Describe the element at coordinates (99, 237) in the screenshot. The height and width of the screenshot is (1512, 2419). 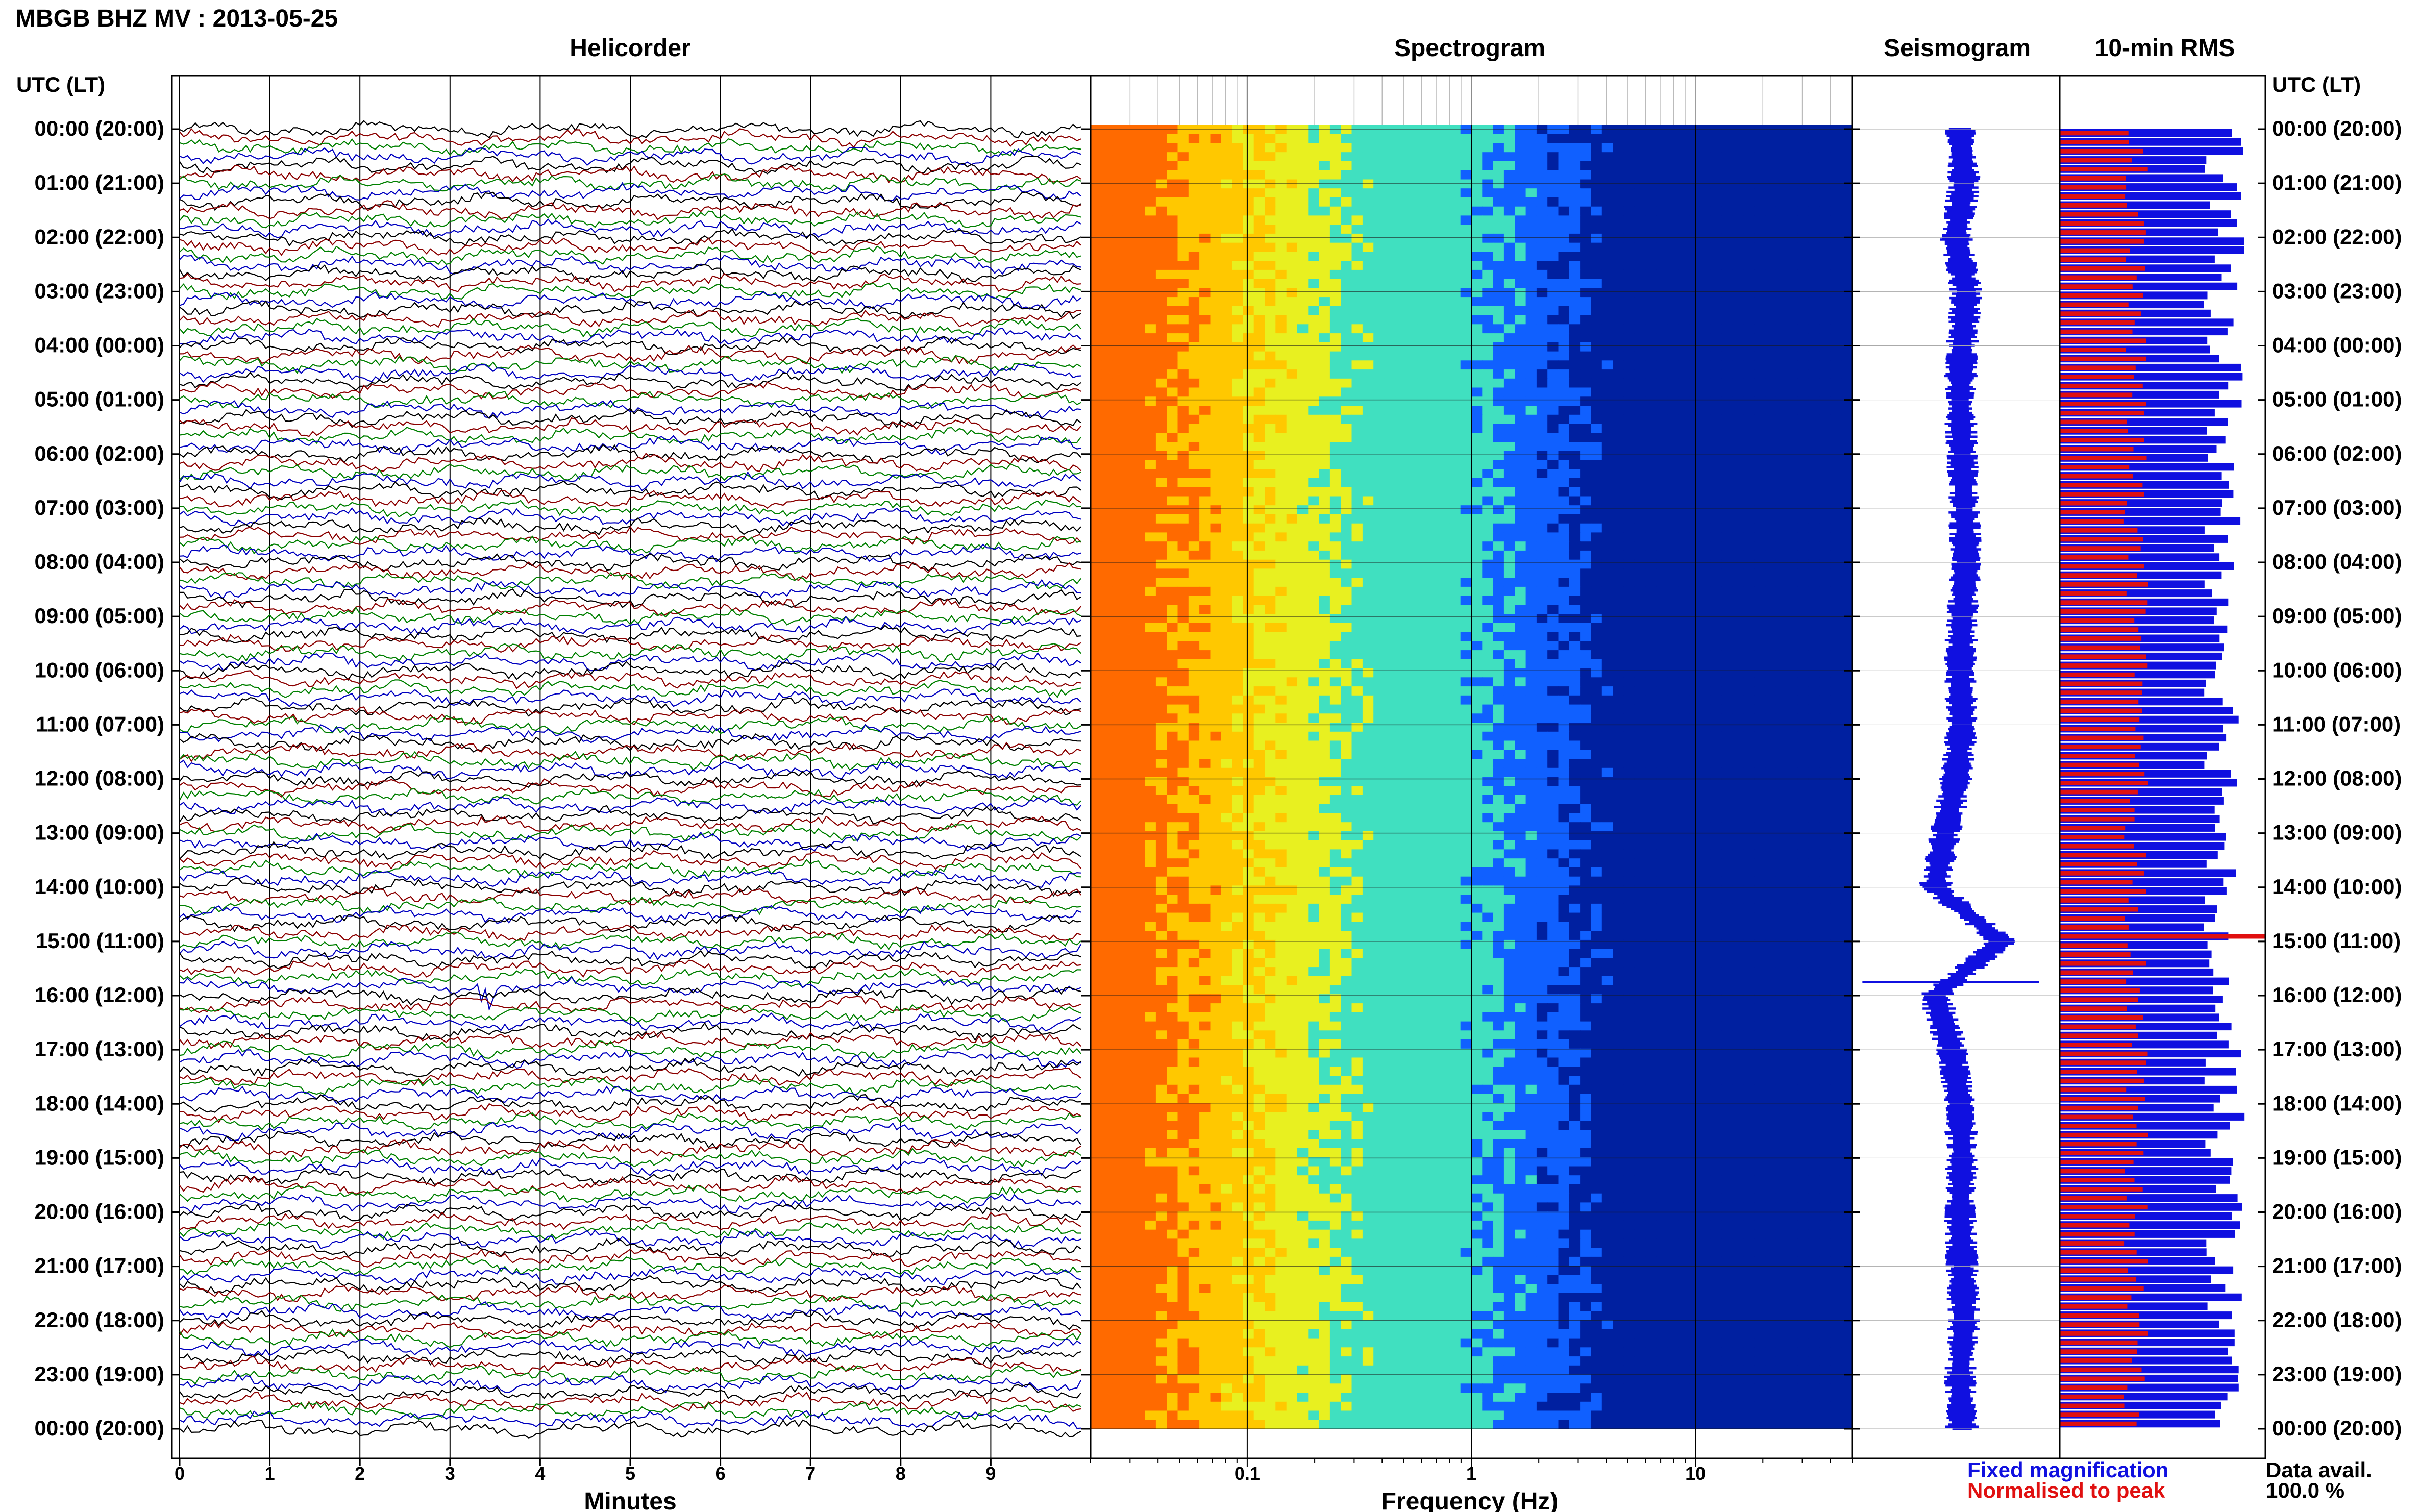
I see `time-tick-label-left: 02:00 (22:00)` at that location.